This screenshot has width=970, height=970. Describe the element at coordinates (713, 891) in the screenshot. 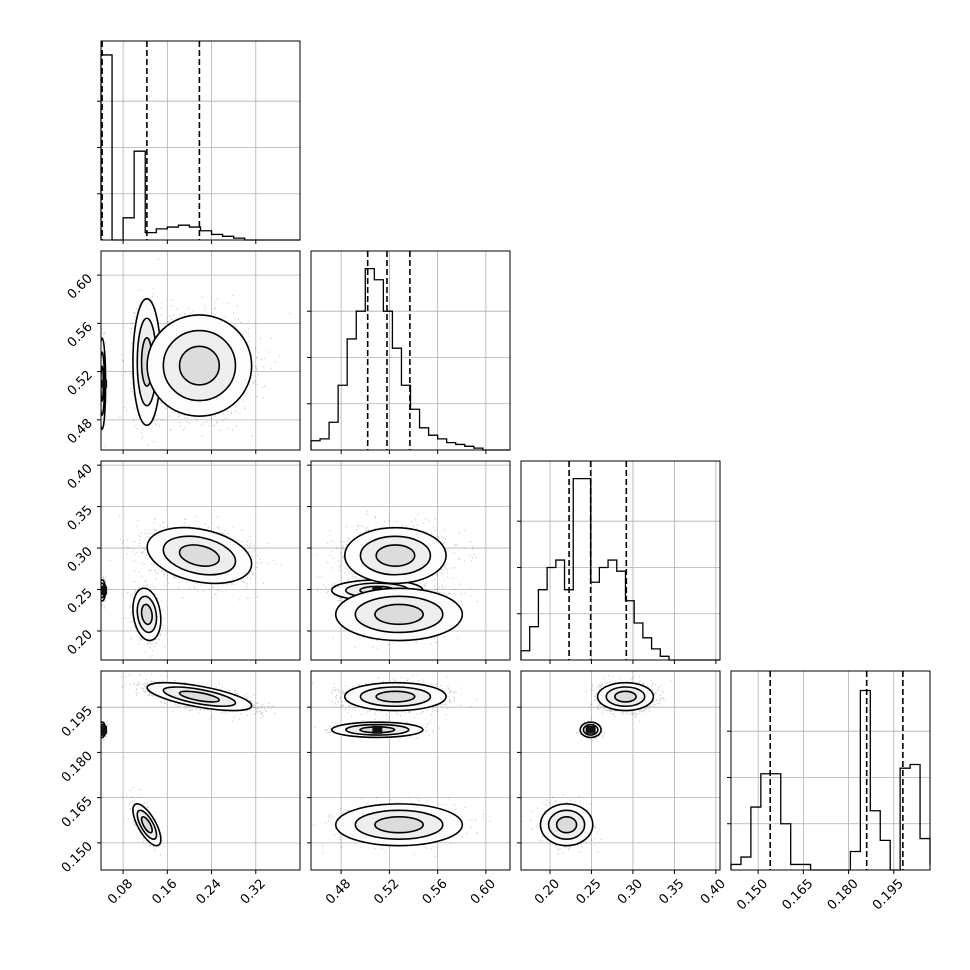

I see `x-tick-label: 0.40` at that location.